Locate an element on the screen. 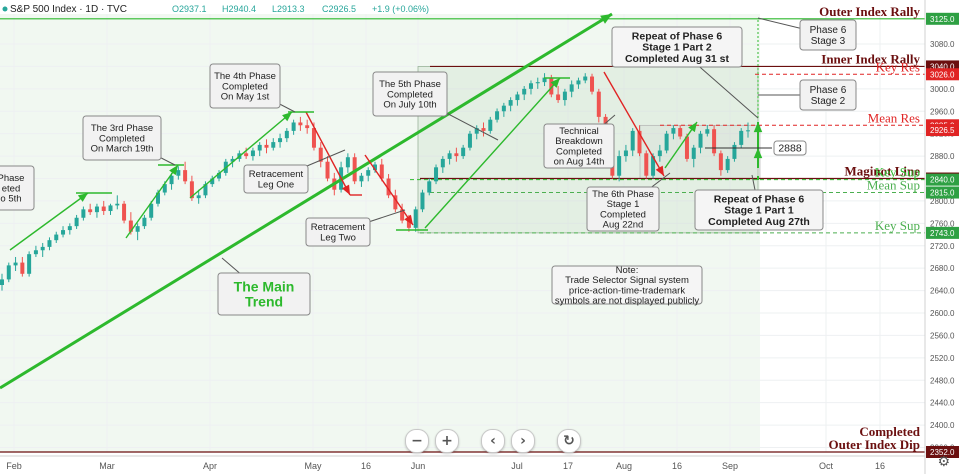 This screenshot has height=474, width=960. zoom-in-button: + is located at coordinates (447, 441).